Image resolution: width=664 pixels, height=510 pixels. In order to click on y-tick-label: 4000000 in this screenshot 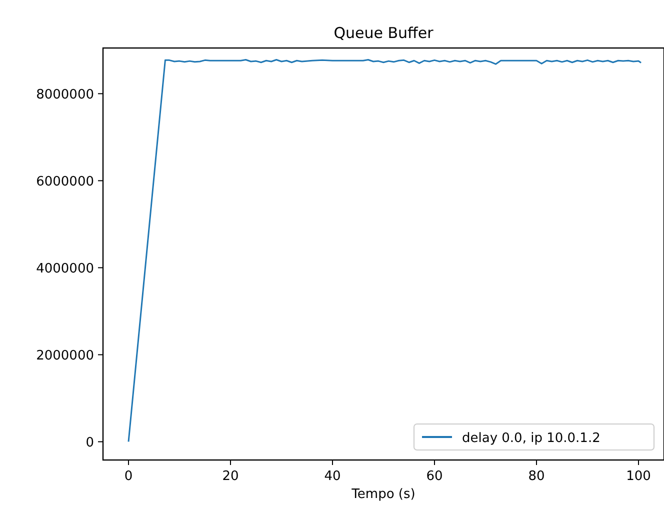, I will do `click(65, 269)`.